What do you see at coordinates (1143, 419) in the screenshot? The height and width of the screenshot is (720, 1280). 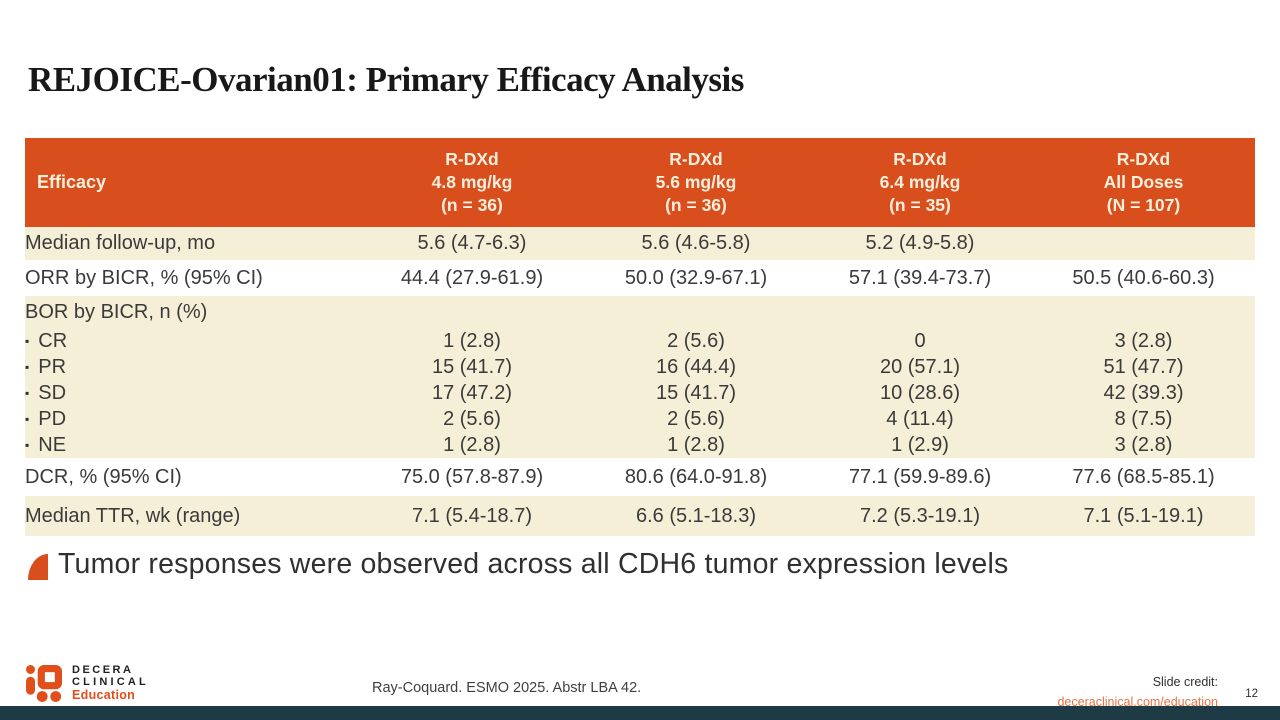 I see `cell: 8 (7.5)` at bounding box center [1143, 419].